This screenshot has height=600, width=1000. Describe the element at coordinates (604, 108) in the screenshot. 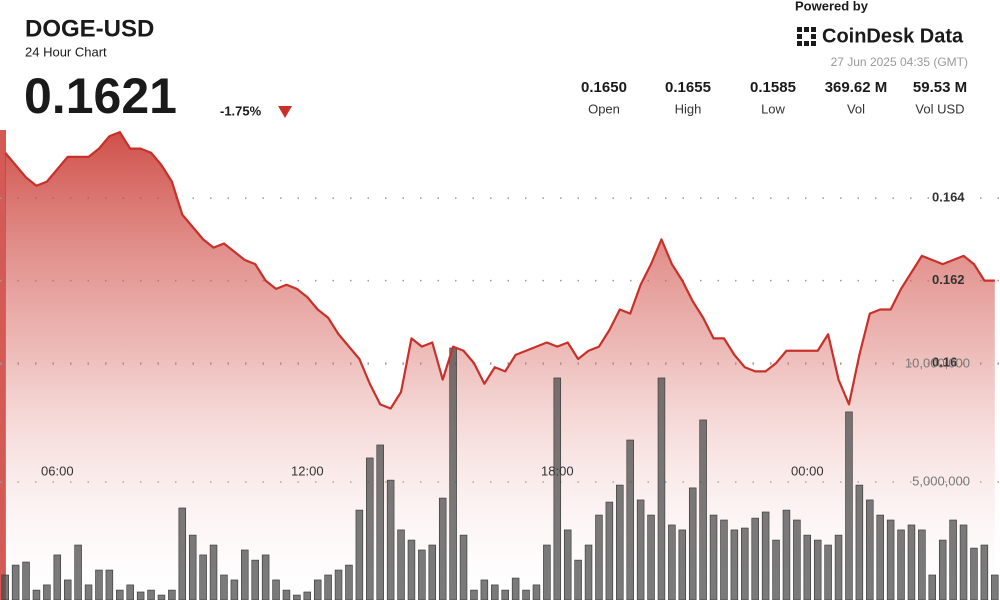

I see `stat-label: Open` at that location.